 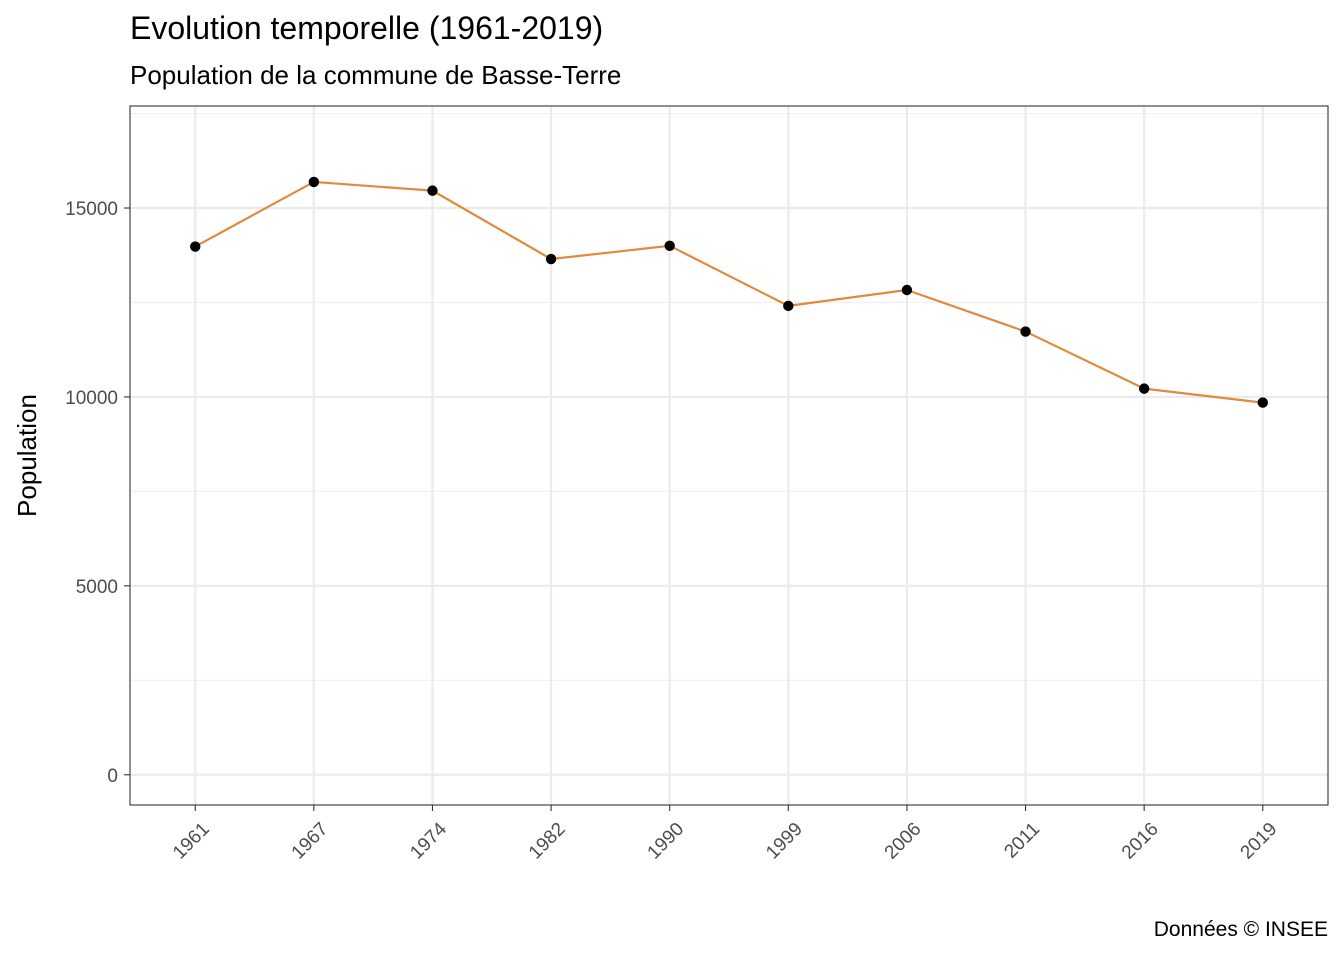 I want to click on x-tick-label: 1974, so click(x=428, y=840).